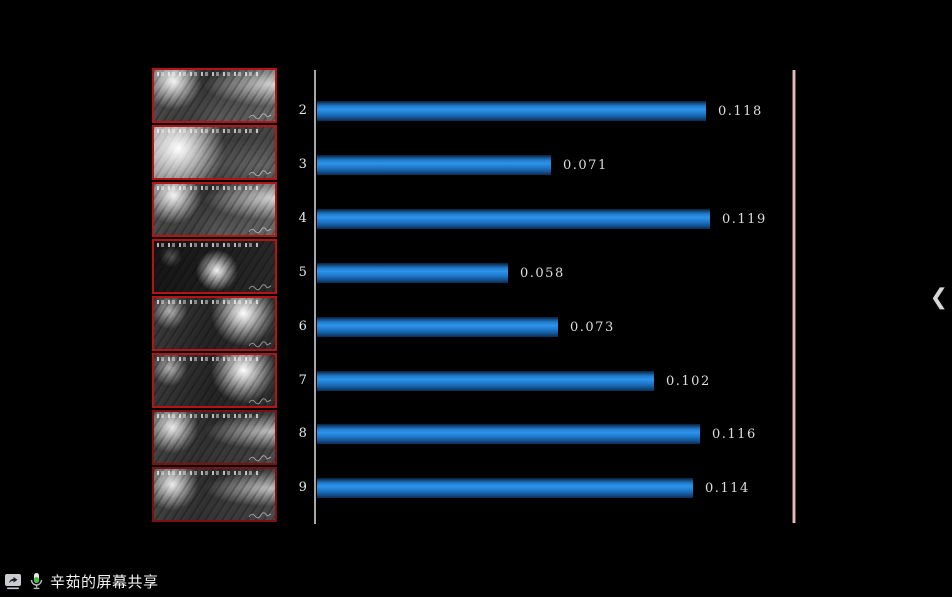 This screenshot has height=597, width=952. Describe the element at coordinates (303, 488) in the screenshot. I see `bar-category-label: 9` at that location.